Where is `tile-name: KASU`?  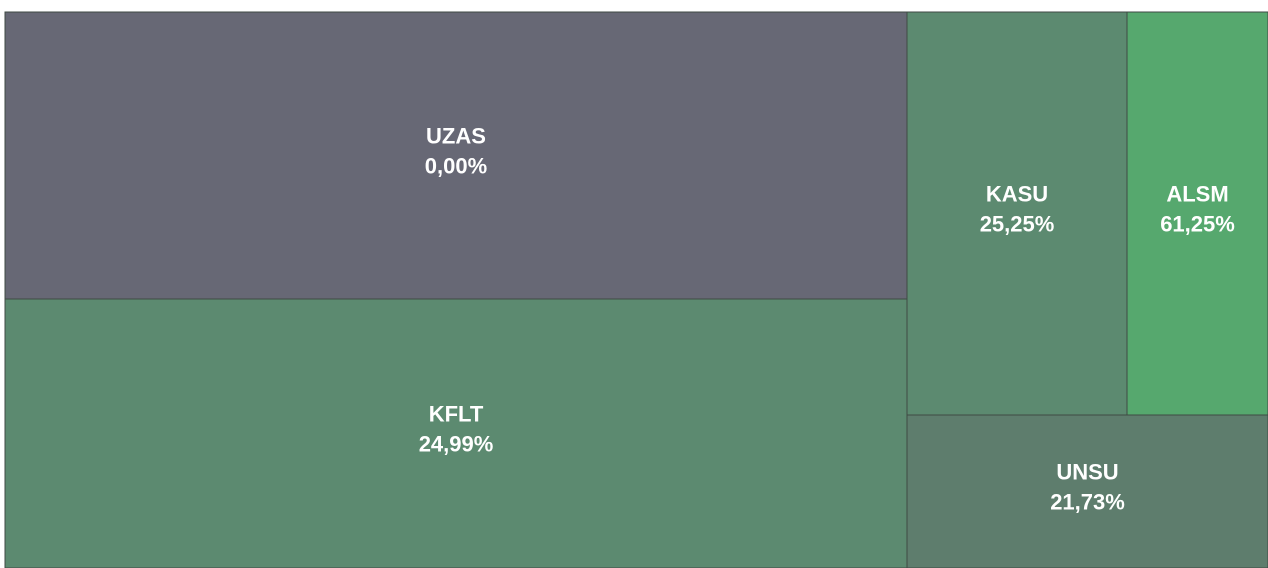
tile-name: KASU is located at coordinates (1017, 193).